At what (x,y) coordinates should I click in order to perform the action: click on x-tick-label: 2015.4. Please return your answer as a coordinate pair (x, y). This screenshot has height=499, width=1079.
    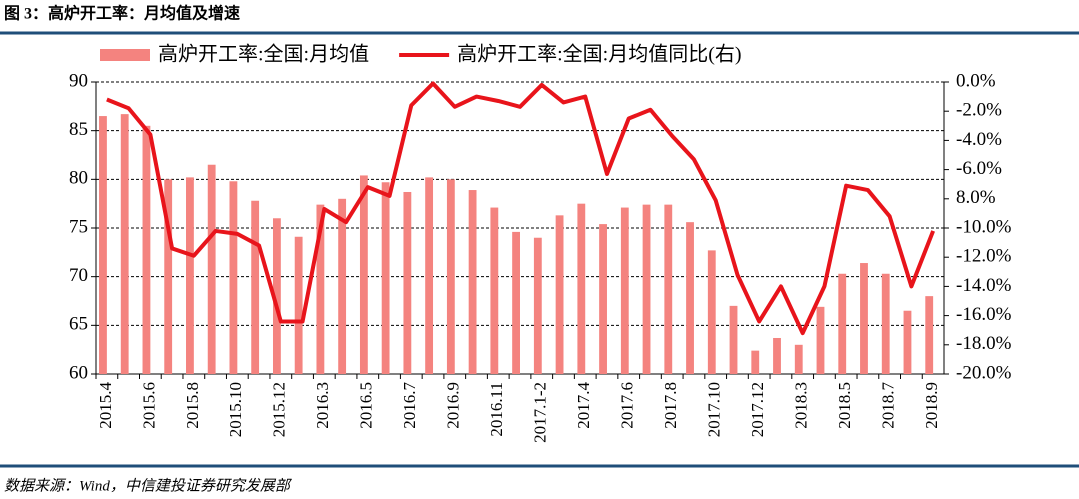
    Looking at the image, I should click on (105, 405).